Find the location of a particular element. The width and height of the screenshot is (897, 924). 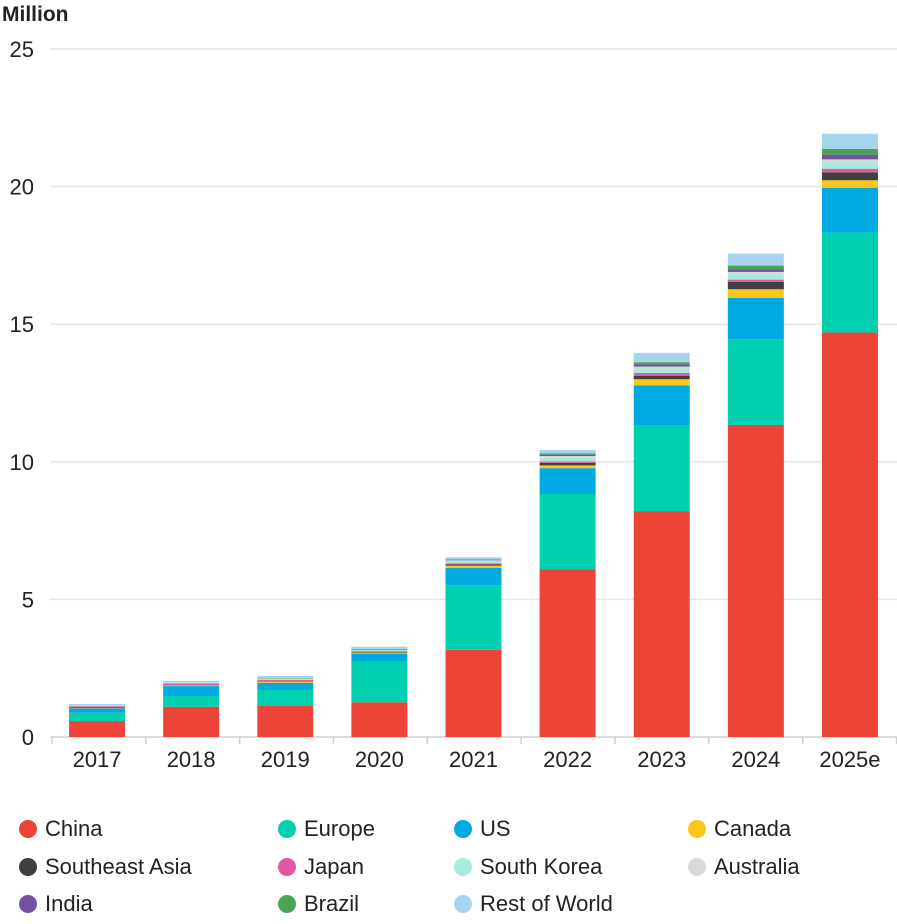

legend-label: Canada is located at coordinates (753, 828).